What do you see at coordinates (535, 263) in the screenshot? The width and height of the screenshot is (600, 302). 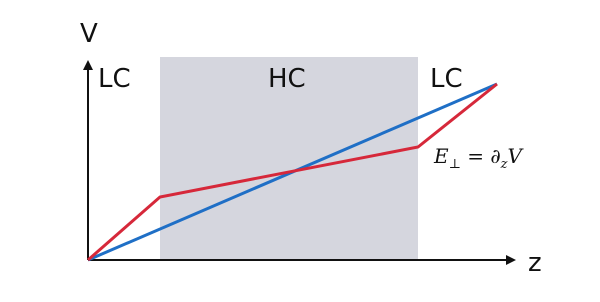 I see `x-label: z` at bounding box center [535, 263].